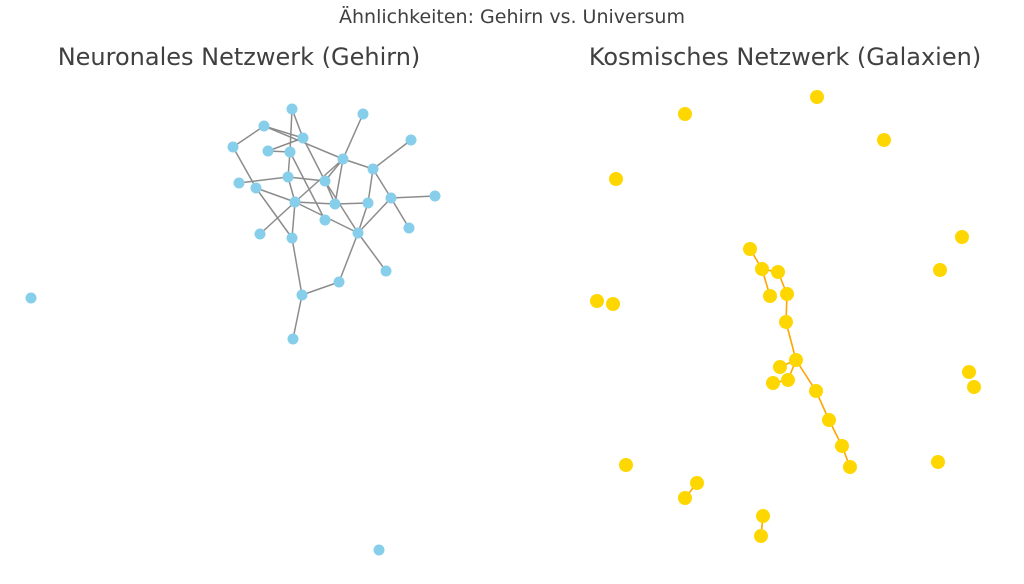 This screenshot has width=1024, height=584. Describe the element at coordinates (785, 57) in the screenshot. I see `cosmos-panel-title: Kosmisches Netzwerk (Galaxien)` at that location.